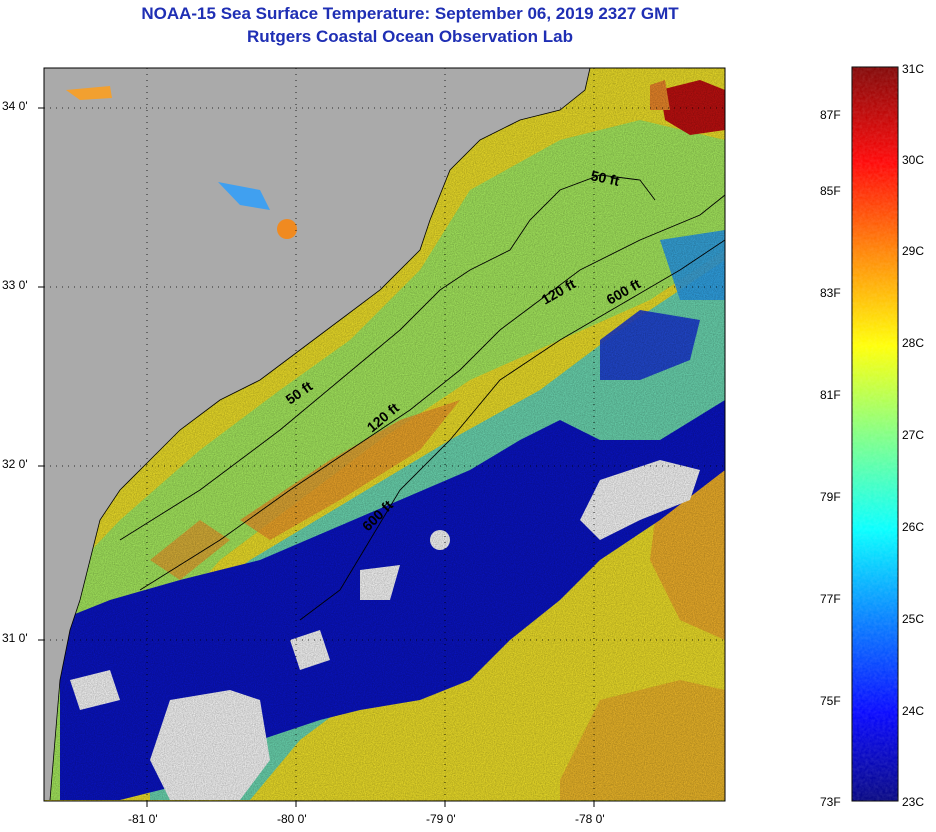 The image size is (936, 832). What do you see at coordinates (292, 819) in the screenshot?
I see `lon-label-80: -80 0'` at bounding box center [292, 819].